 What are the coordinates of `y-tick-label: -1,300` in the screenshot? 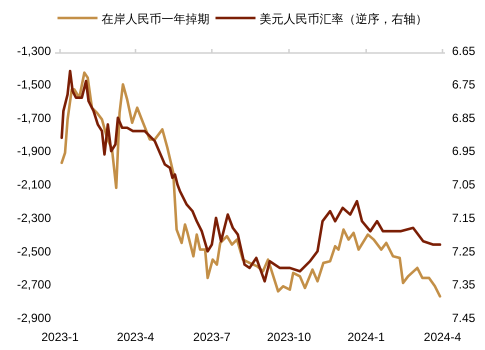 It's located at (34, 51).